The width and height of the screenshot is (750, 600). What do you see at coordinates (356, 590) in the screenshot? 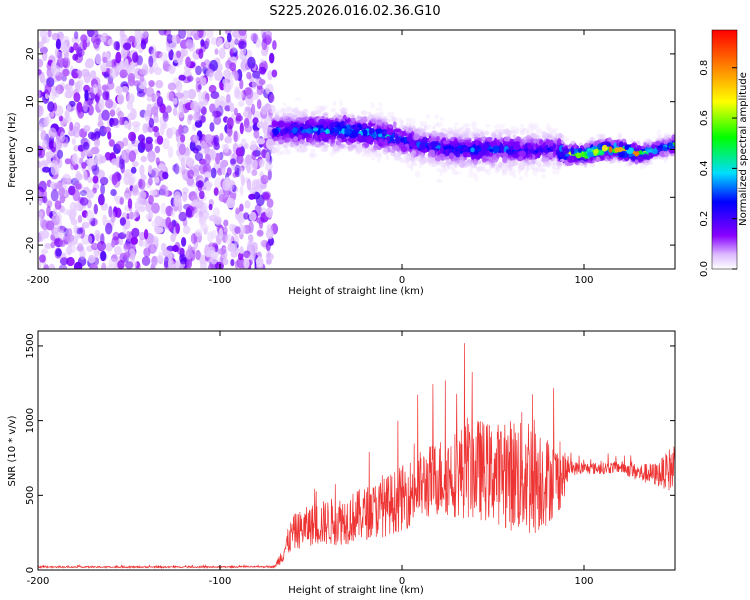
I see `snr-x-label: Height of straight line (km)` at bounding box center [356, 590].